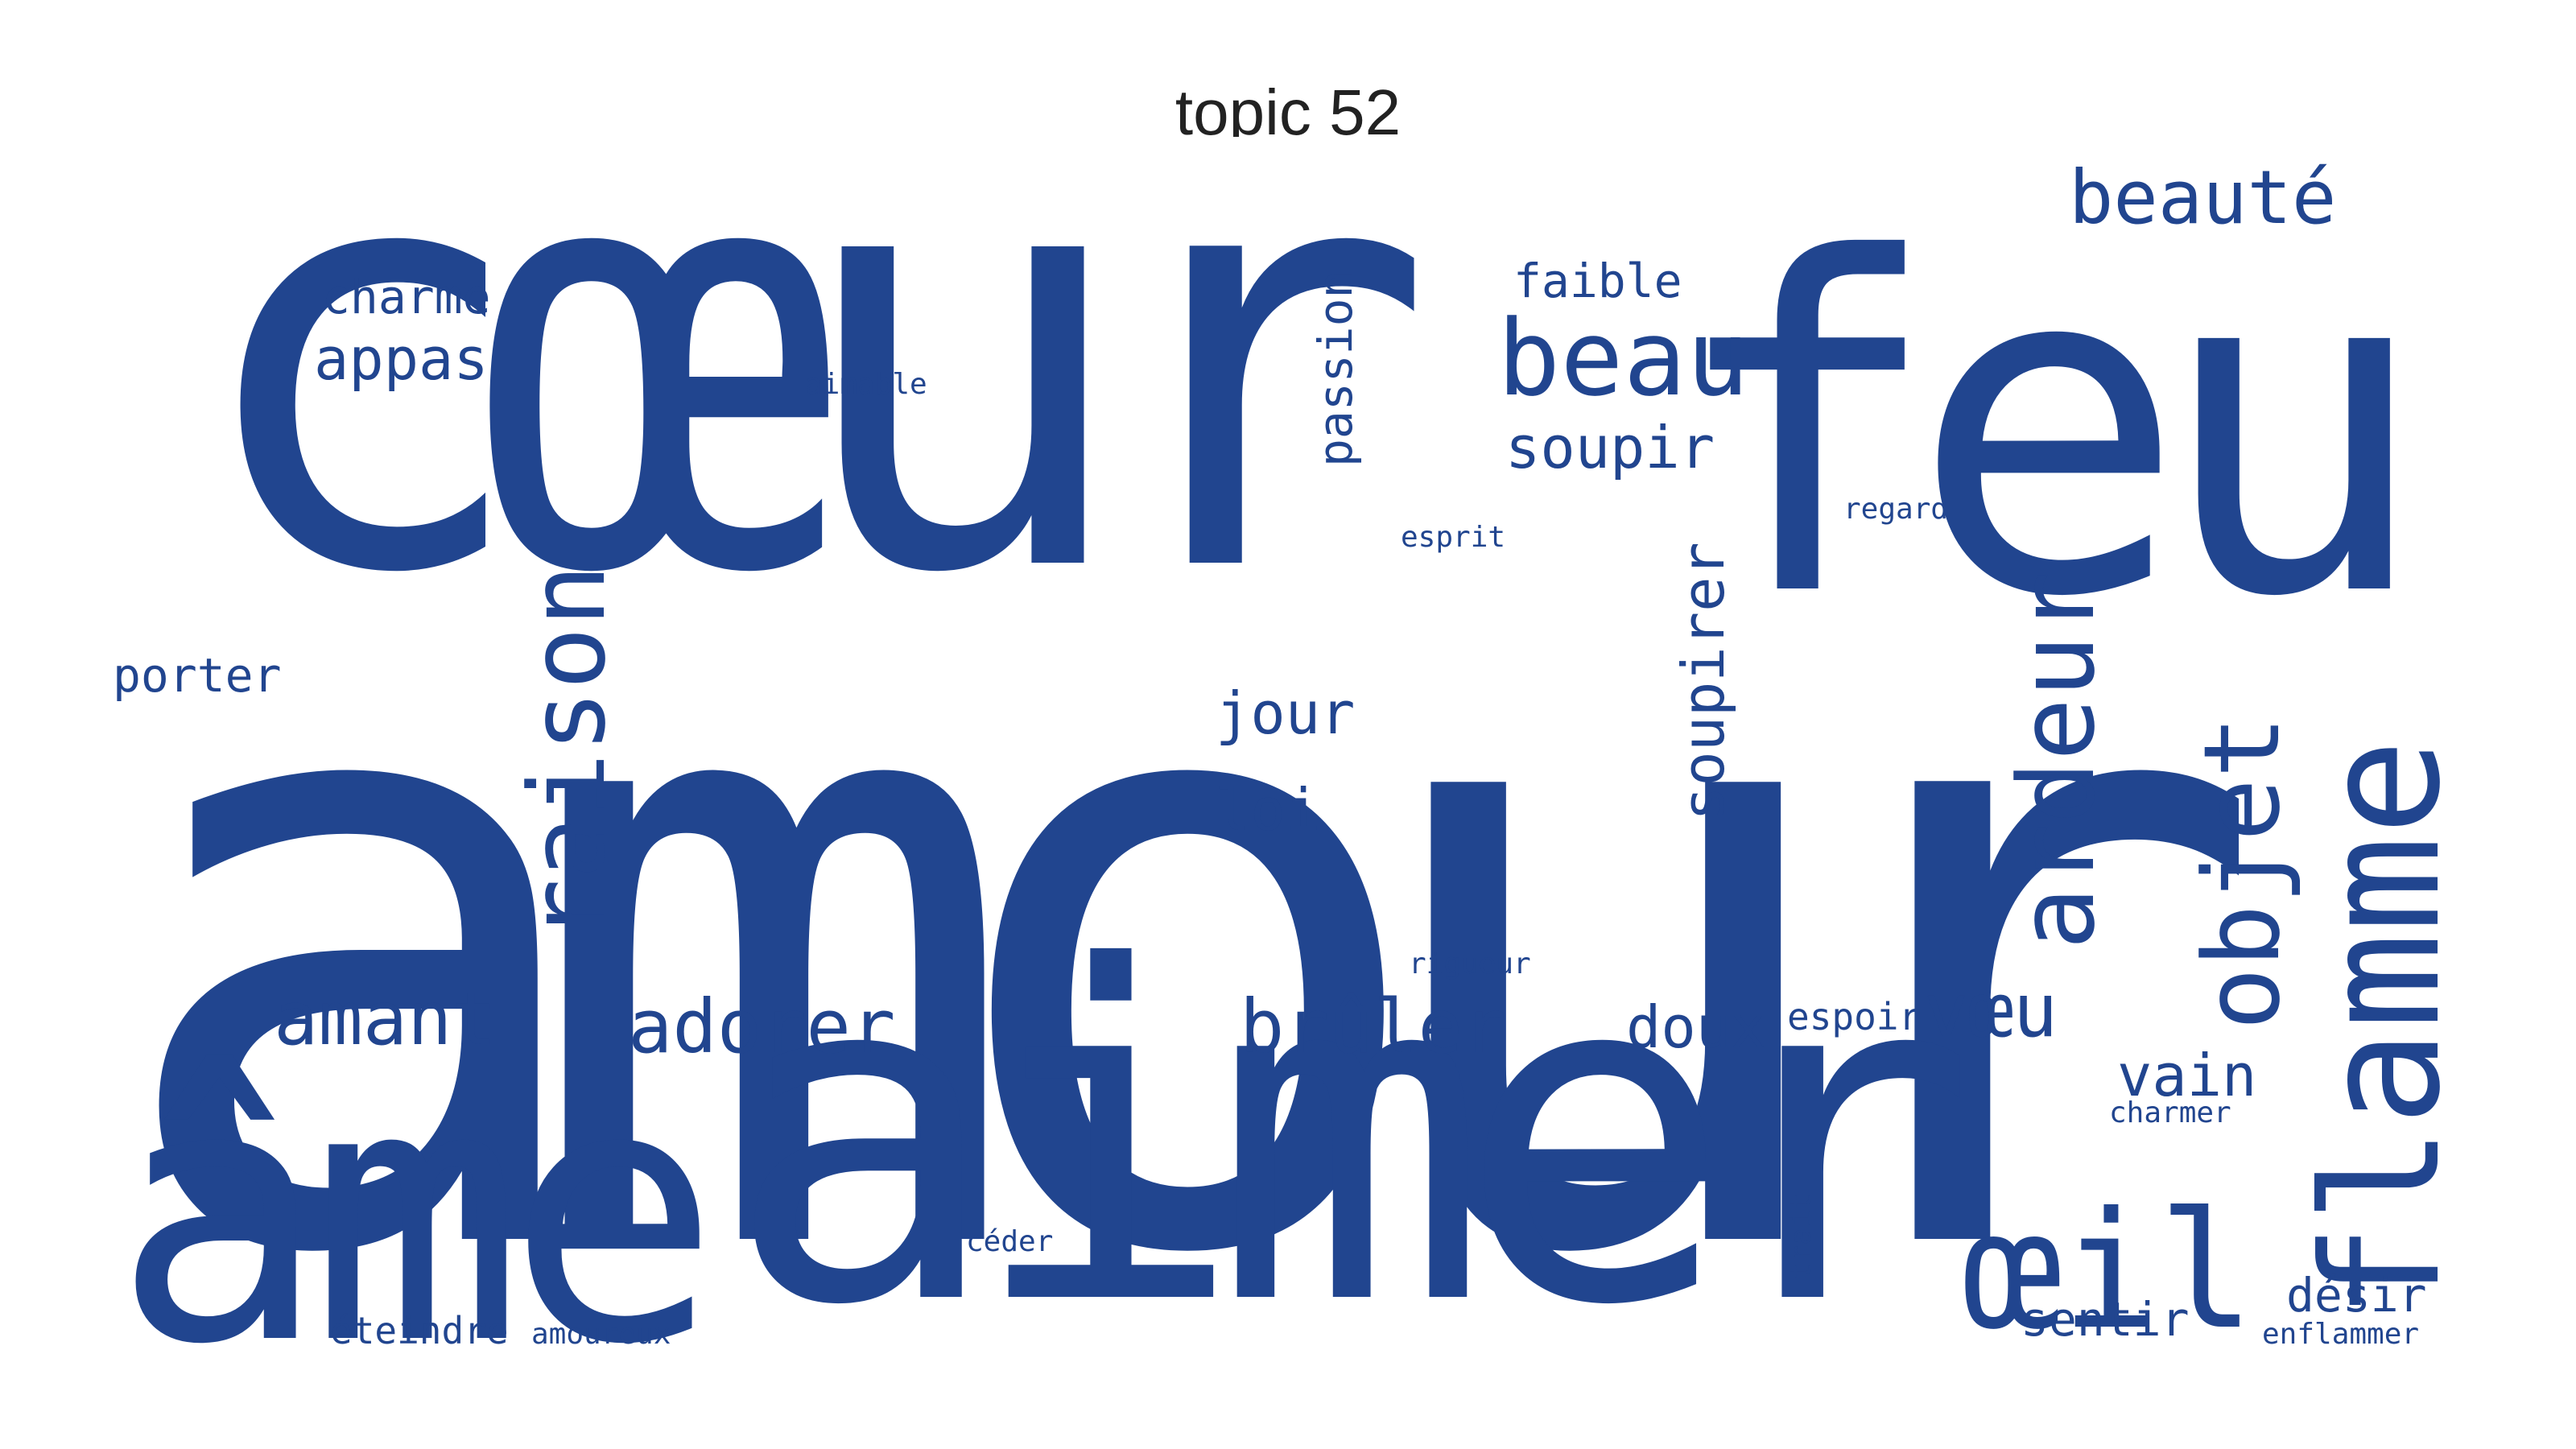 The image size is (2576, 1449). I want to click on word-desir: désir, so click(2356, 1295).